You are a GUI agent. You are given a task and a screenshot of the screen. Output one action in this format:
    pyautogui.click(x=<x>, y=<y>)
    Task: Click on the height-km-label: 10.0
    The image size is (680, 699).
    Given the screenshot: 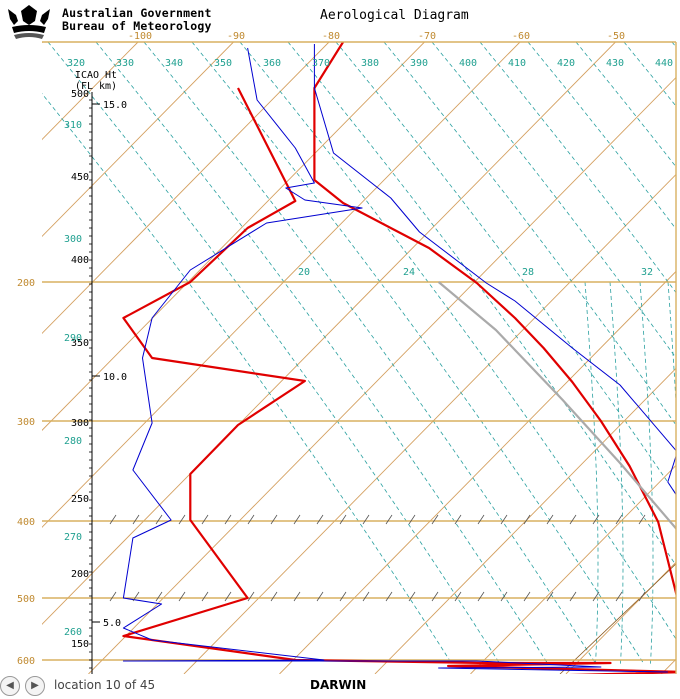 What is the action you would take?
    pyautogui.click(x=115, y=377)
    